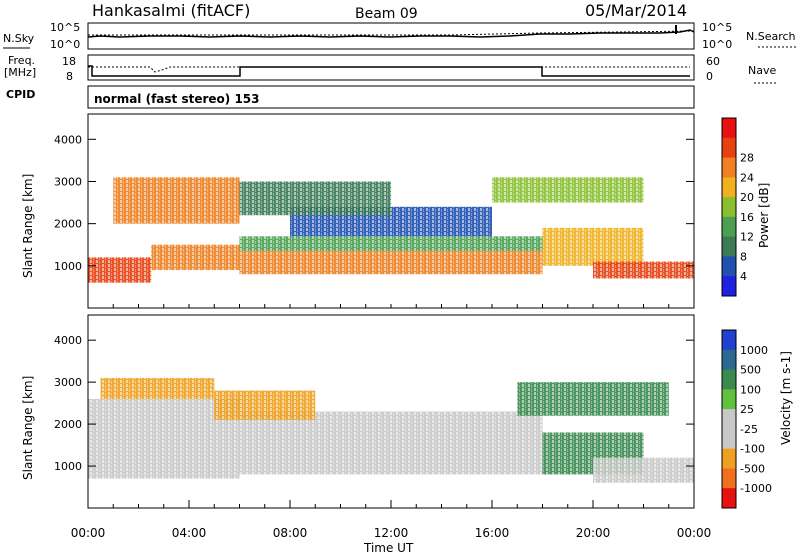 Image resolution: width=800 pixels, height=558 pixels. Describe the element at coordinates (717, 27) in the screenshot. I see `noise-right-tick-top: 10^5` at that location.